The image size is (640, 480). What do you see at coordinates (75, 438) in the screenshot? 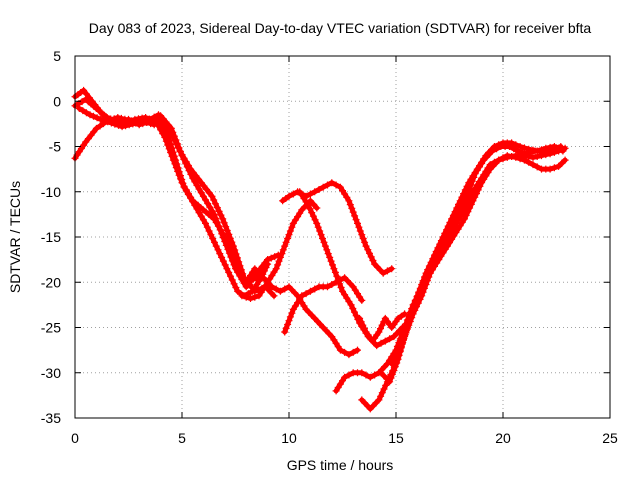
I see `x-tick-label: 0` at bounding box center [75, 438].